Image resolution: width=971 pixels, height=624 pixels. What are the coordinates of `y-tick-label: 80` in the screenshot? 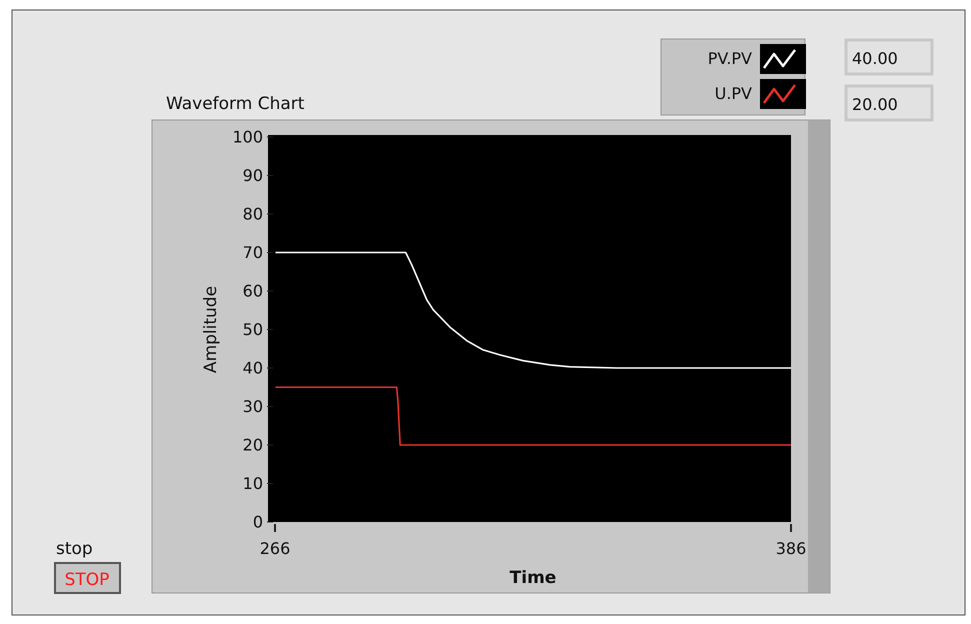 It's located at (252, 214).